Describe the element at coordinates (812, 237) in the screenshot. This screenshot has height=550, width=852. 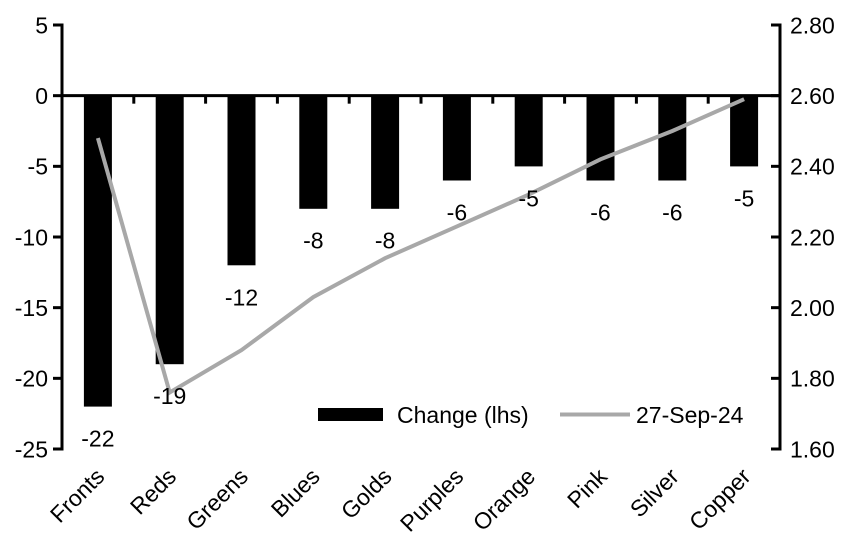
I see `right-axis-tick-label: 2.20` at that location.